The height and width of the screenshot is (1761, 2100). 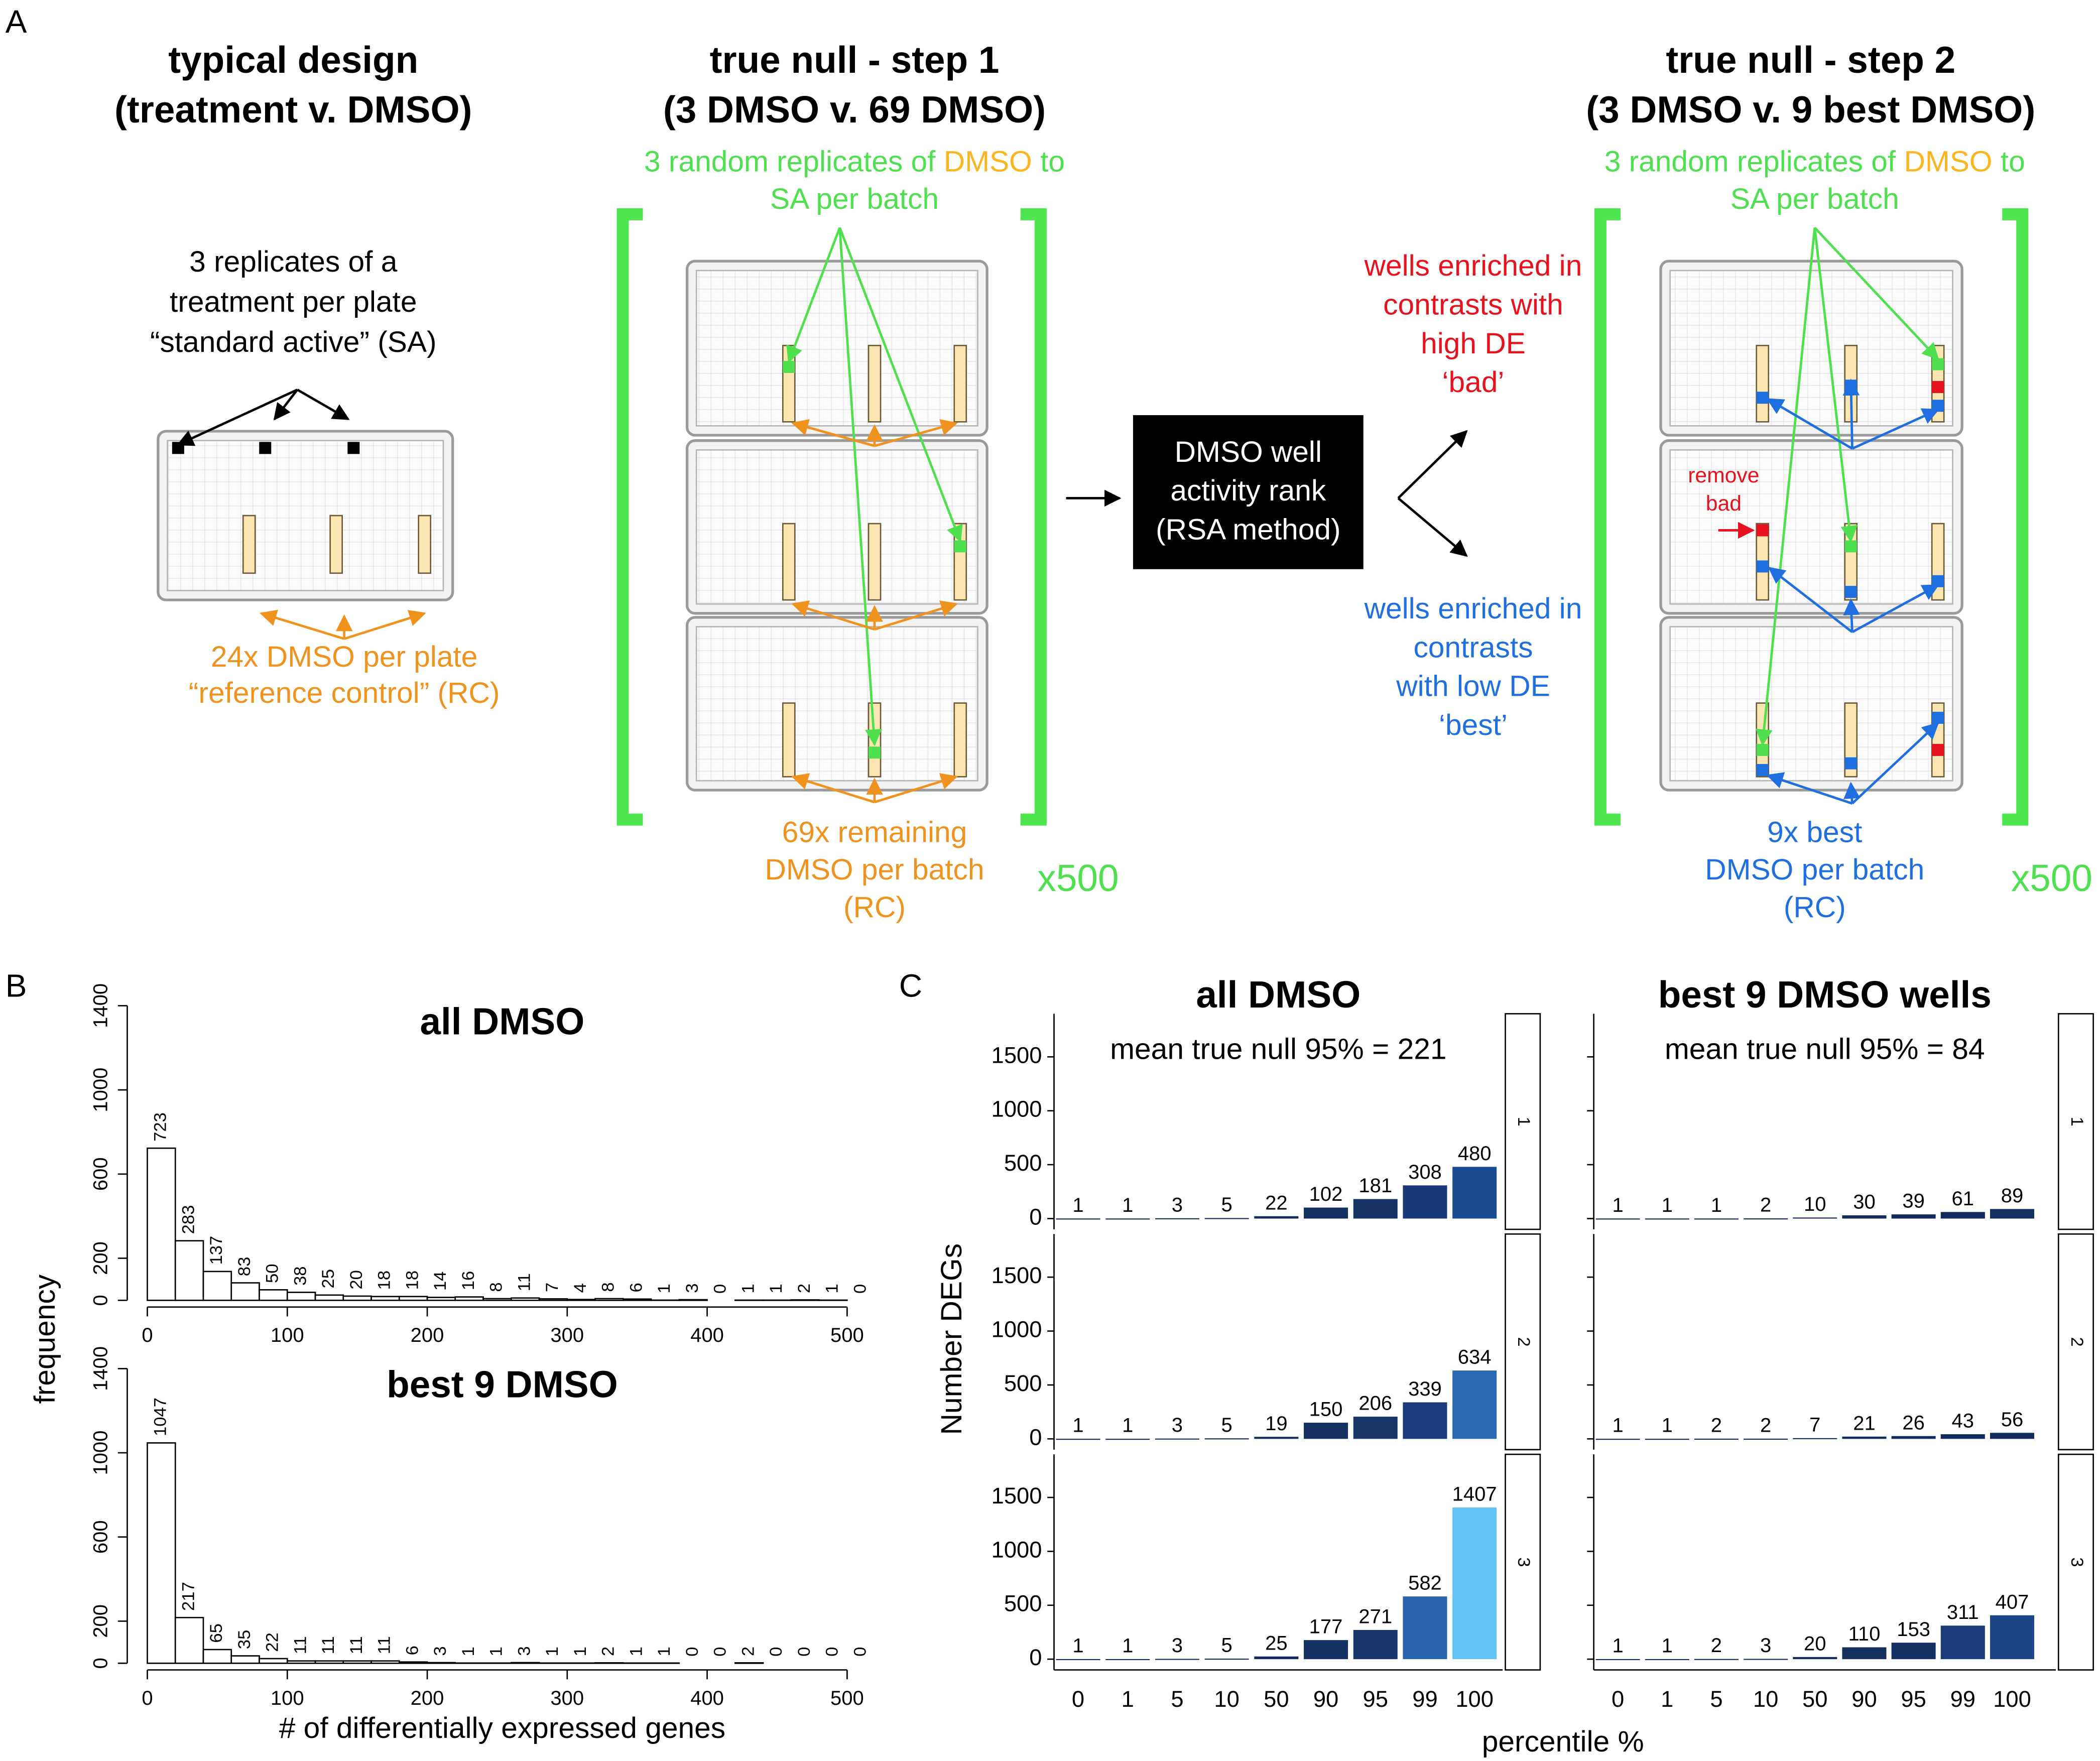 What do you see at coordinates (1035, 1658) in the screenshot?
I see `y-tick-label: 0` at bounding box center [1035, 1658].